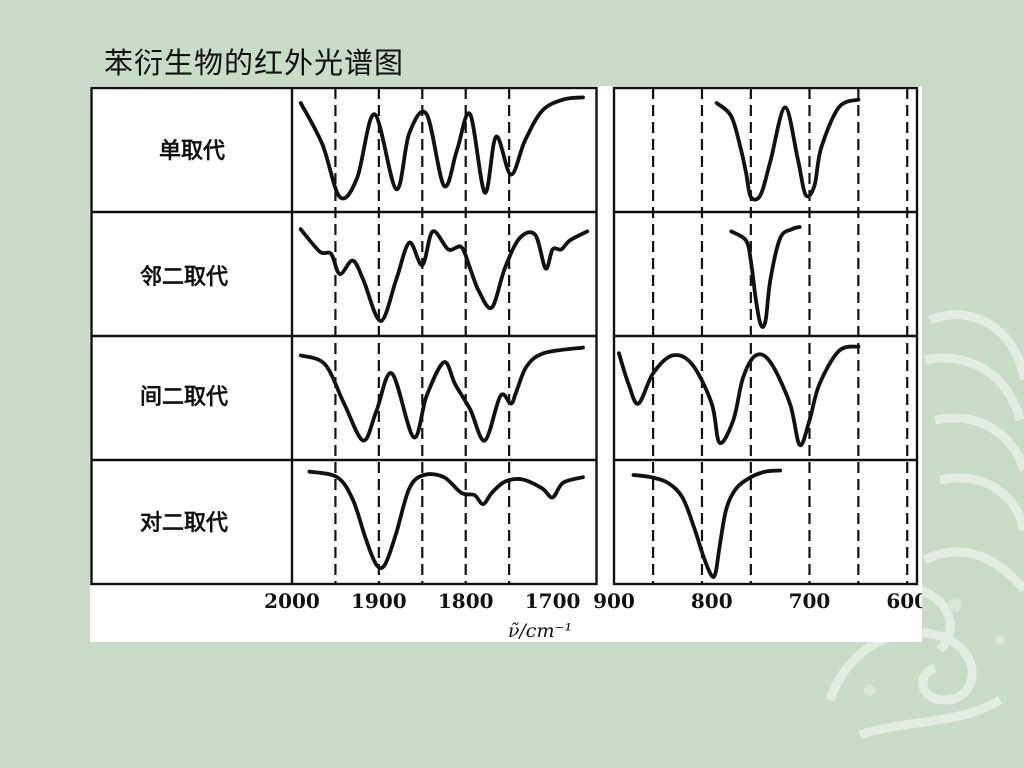 This screenshot has width=1024, height=768. Describe the element at coordinates (184, 397) in the screenshot. I see `row-label-meta: 间二取代` at that location.